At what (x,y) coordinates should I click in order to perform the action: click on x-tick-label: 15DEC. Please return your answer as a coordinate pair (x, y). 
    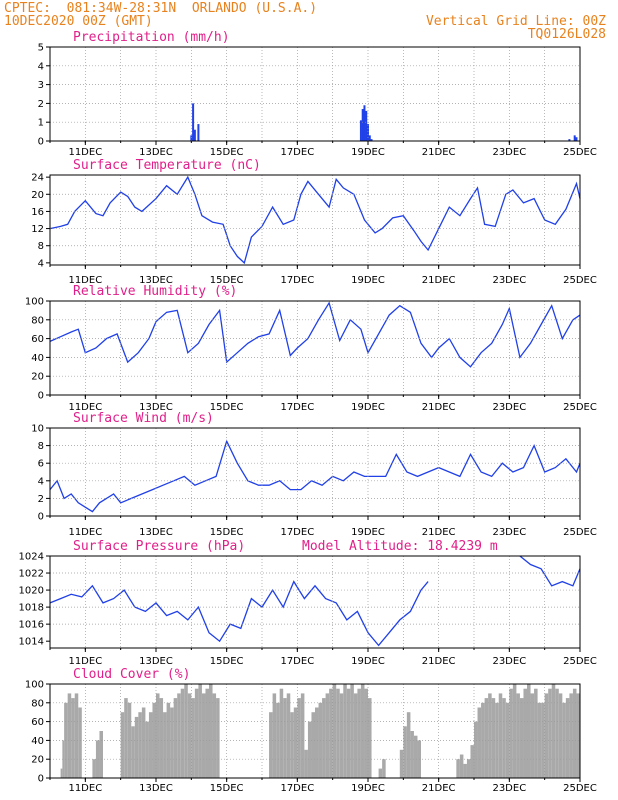
    Looking at the image, I should click on (227, 532).